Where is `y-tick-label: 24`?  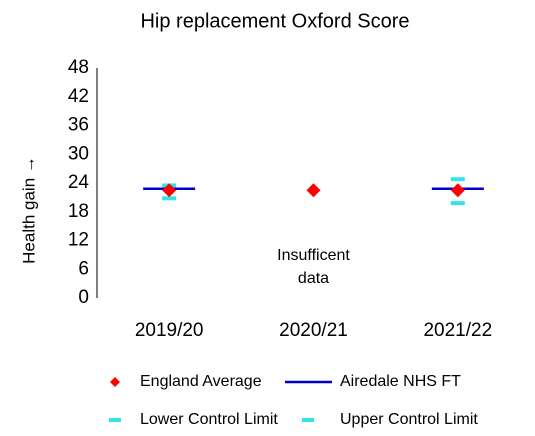
y-tick-label: 24 is located at coordinates (79, 182).